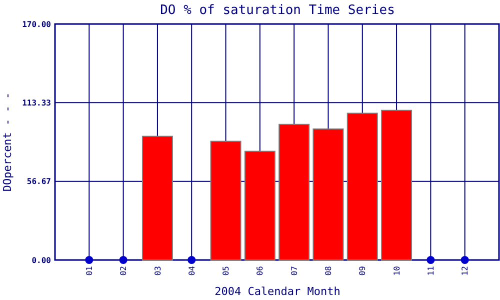  Describe the element at coordinates (37, 24) in the screenshot. I see `y-tick-label: 170.00` at that location.